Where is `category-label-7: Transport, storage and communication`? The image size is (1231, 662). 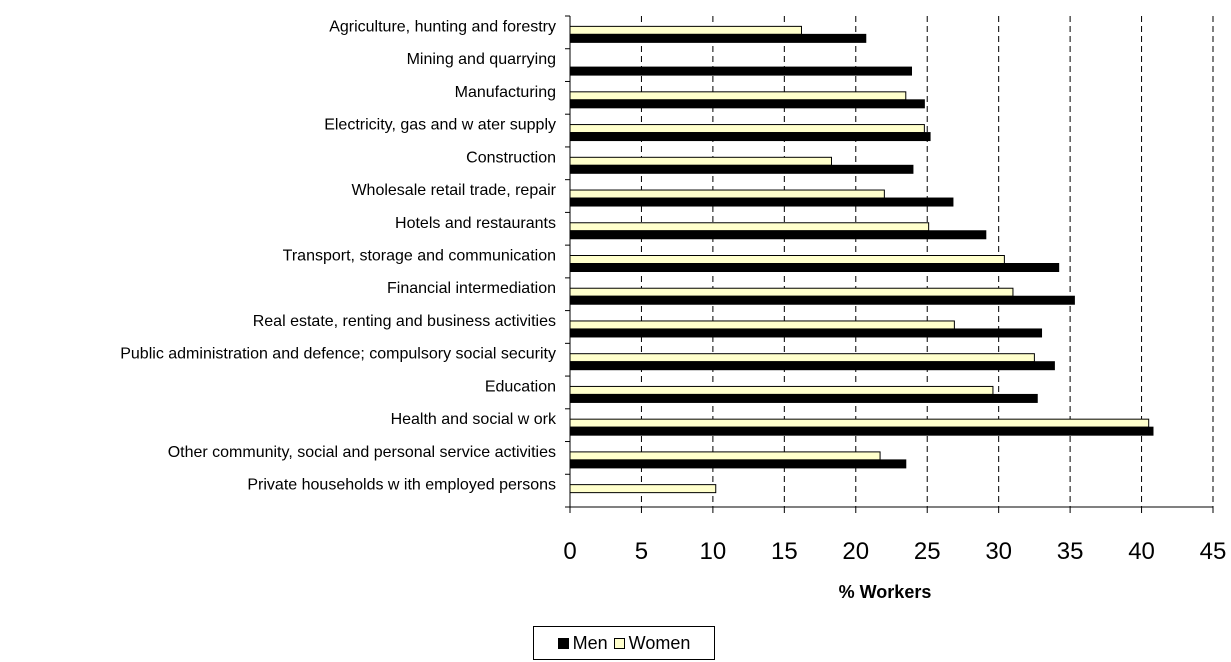
category-label-7: Transport, storage and communication is located at coordinates (419, 256).